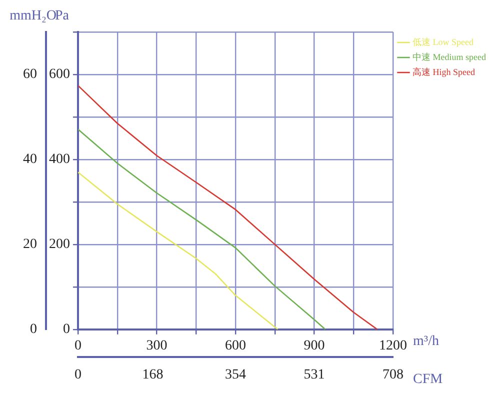 This screenshot has height=396, width=500. What do you see at coordinates (314, 346) in the screenshot?
I see `x-tick-label: 900` at bounding box center [314, 346].